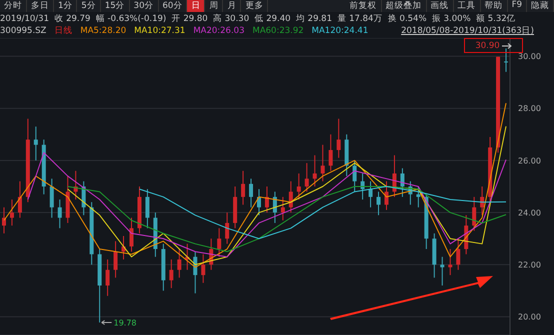 The height and width of the screenshot is (335, 554). I want to click on text: 30分, so click(144, 6).